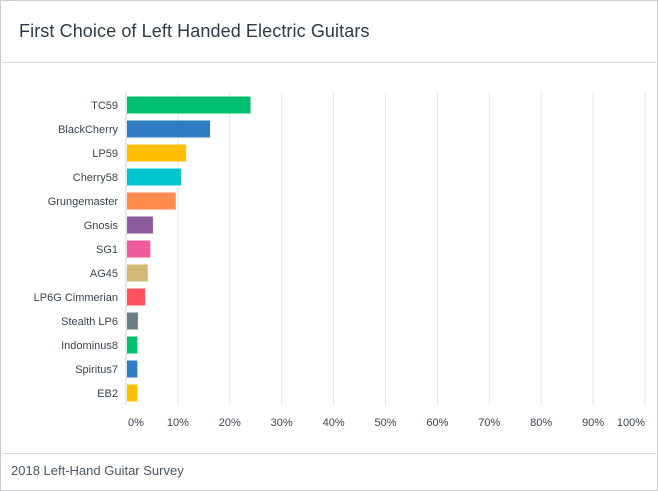 This screenshot has height=491, width=658. I want to click on tick-label: 0%, so click(136, 423).